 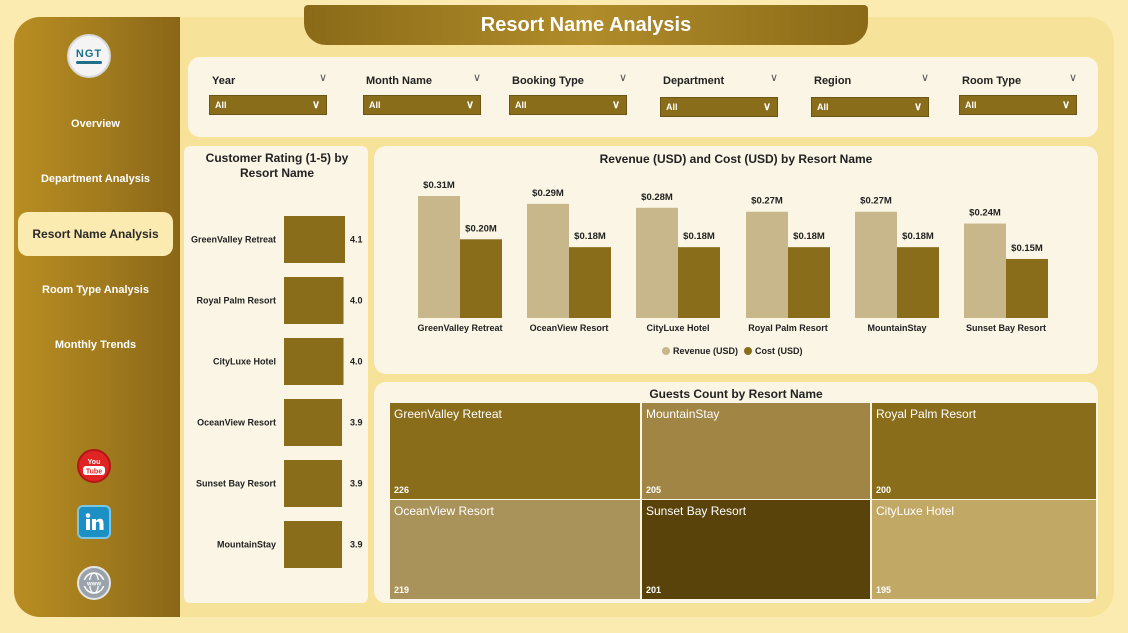 What do you see at coordinates (779, 351) in the screenshot?
I see `legend-label-cost-usd-: Cost (USD)` at bounding box center [779, 351].